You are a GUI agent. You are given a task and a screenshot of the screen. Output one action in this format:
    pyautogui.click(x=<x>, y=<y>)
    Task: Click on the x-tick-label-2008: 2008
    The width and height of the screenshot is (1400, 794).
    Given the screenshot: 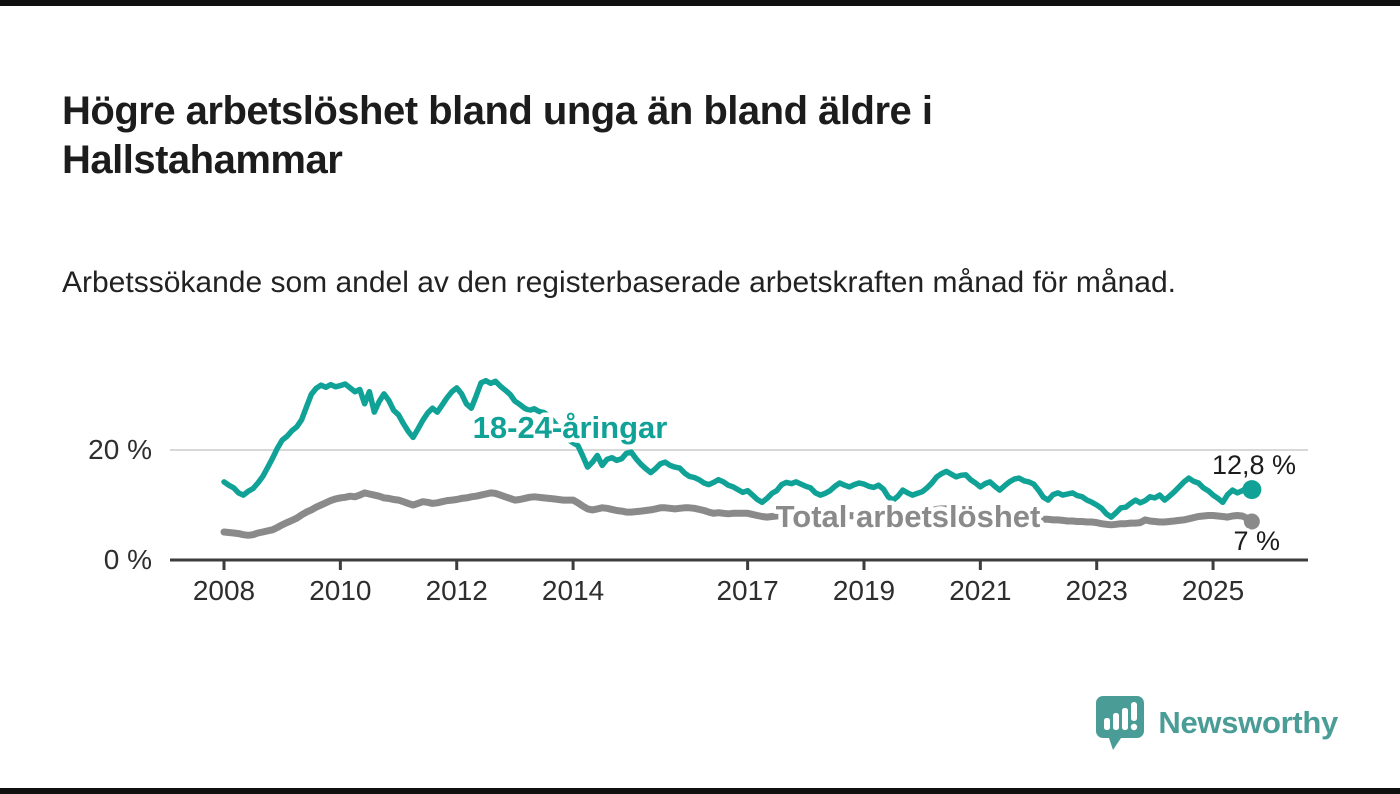 What is the action you would take?
    pyautogui.click(x=224, y=590)
    